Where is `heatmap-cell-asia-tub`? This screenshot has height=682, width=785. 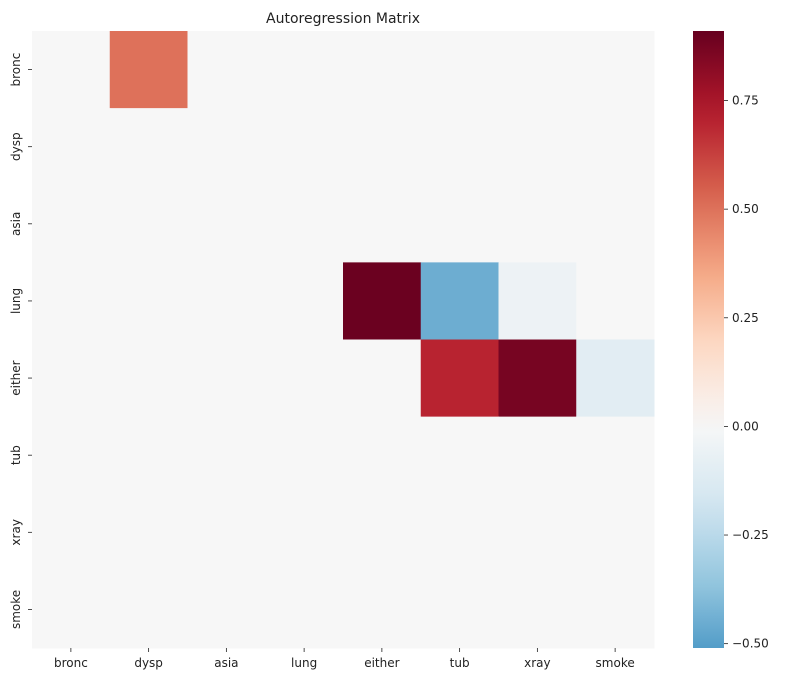 heatmap-cell-asia-tub is located at coordinates (459, 224).